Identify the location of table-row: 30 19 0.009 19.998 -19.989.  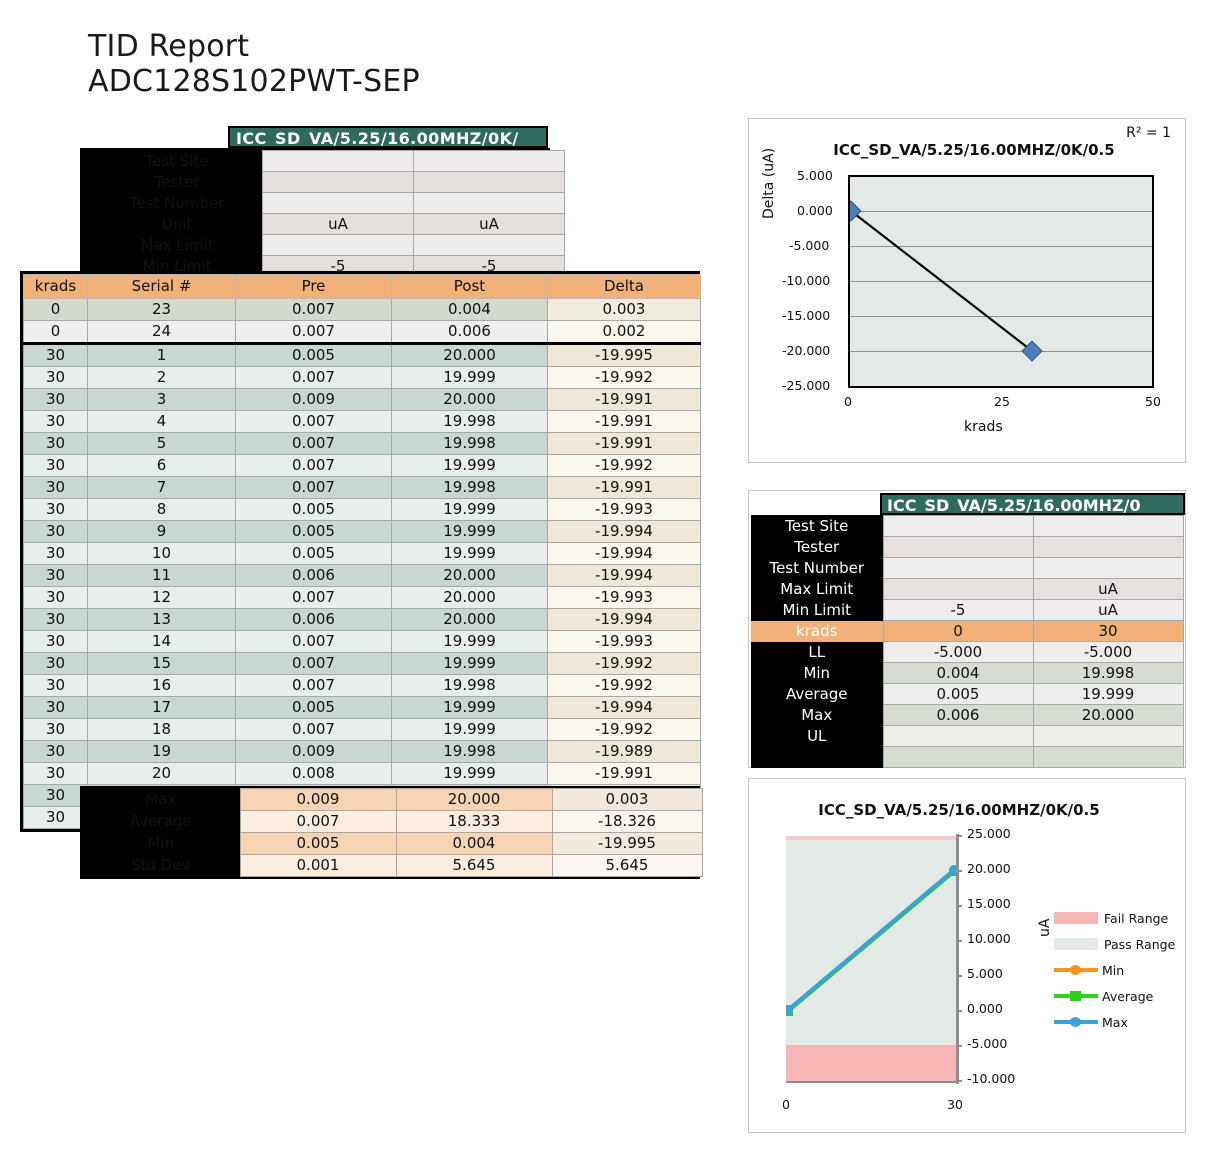
(362, 751).